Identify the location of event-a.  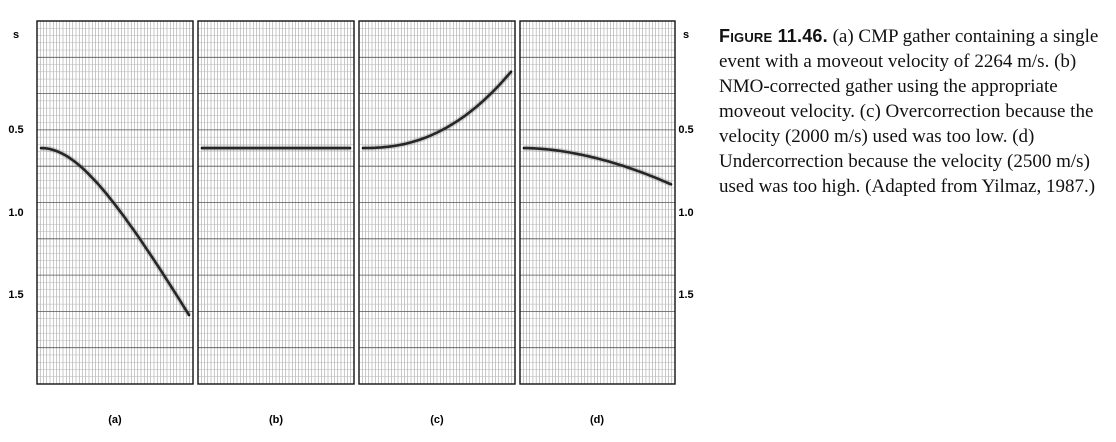
(115, 231).